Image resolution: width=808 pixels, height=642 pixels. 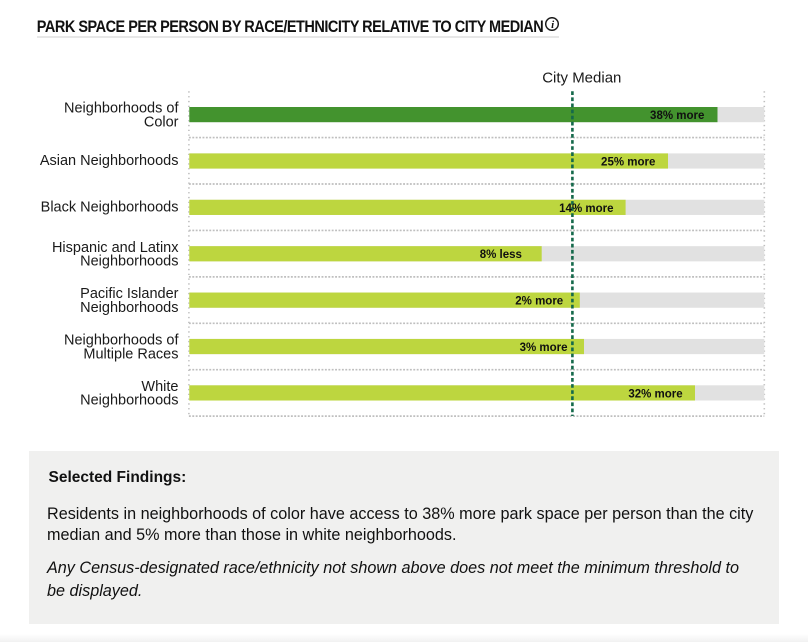 I want to click on svg-text: 8% less, so click(x=501, y=255).